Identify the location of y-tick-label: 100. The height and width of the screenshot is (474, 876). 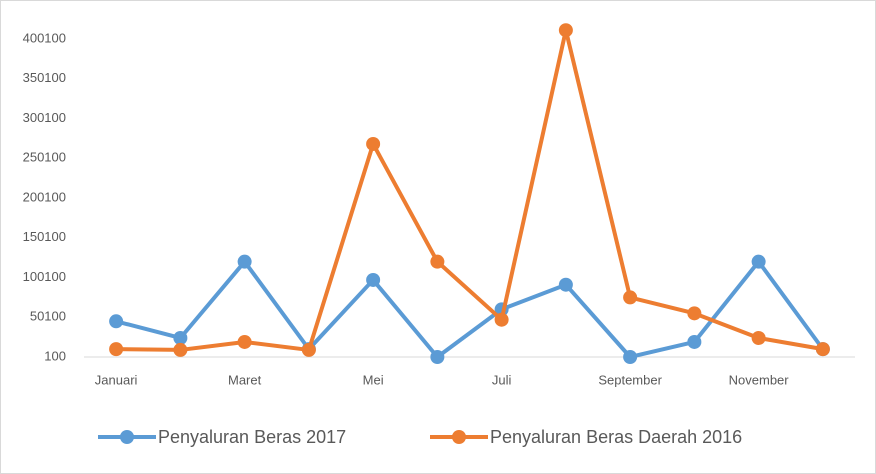
(55, 355).